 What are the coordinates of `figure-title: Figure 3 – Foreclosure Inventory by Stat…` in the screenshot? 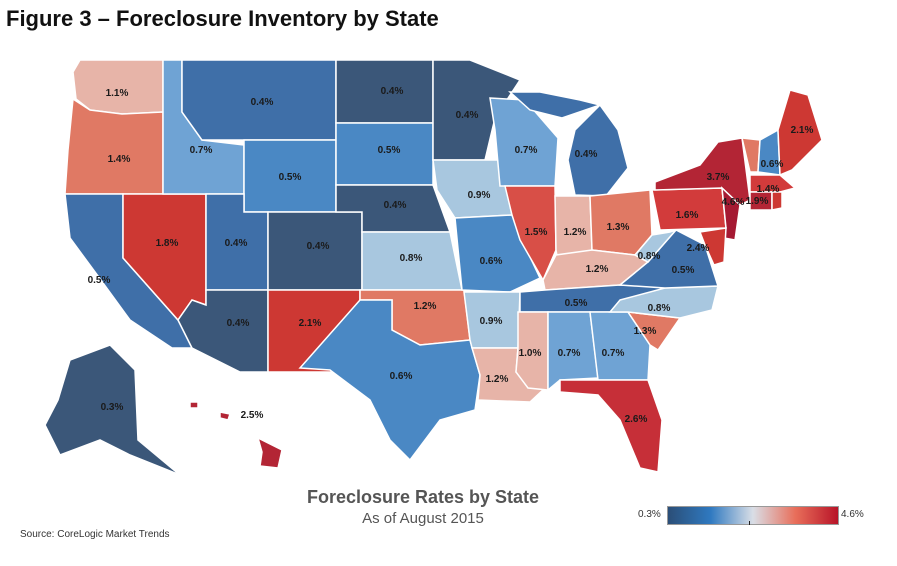 It's located at (222, 18).